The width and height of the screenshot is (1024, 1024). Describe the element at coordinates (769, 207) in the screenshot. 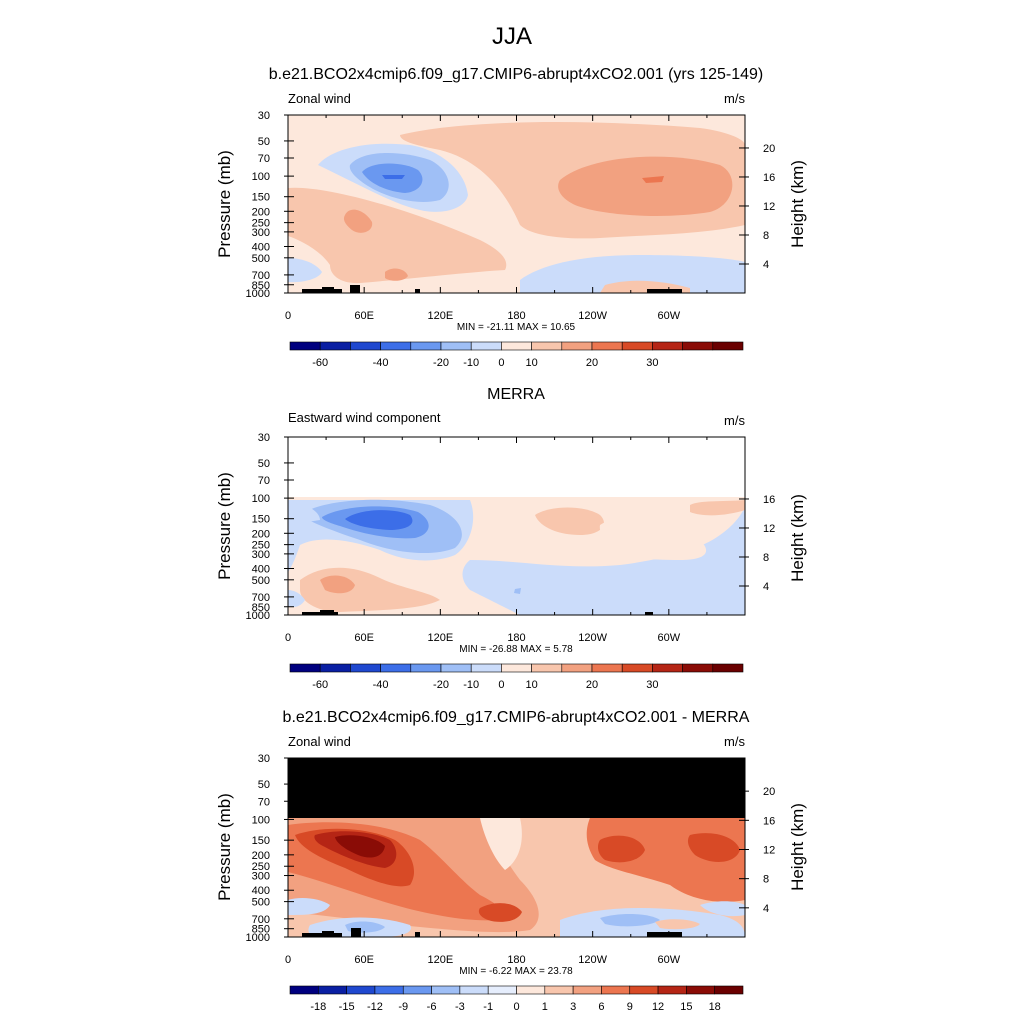

I see `panel-model-ytick-right-label: 12` at that location.